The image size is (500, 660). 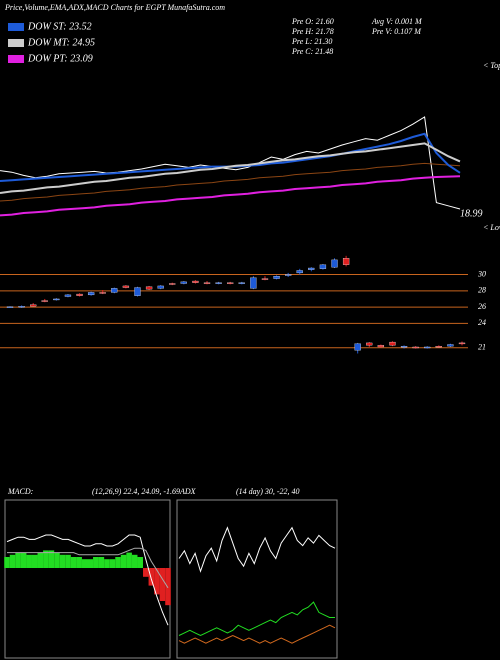 I want to click on tops-label: < Tops, so click(x=491, y=65).